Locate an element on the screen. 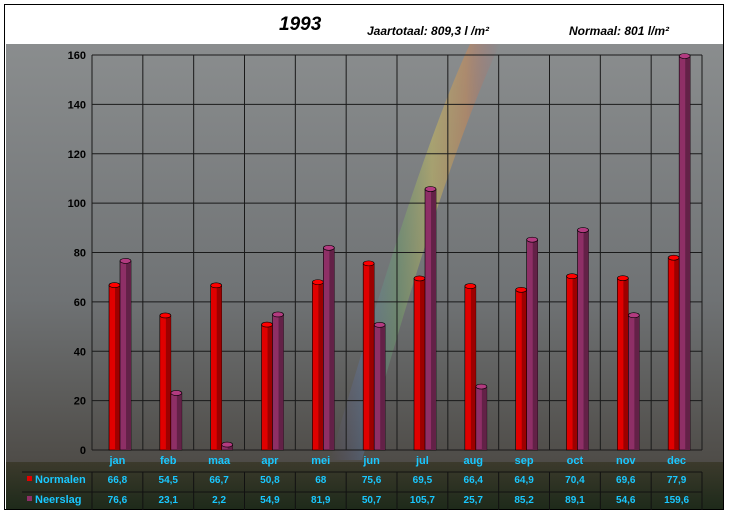 The width and height of the screenshot is (730, 517). y-tick-label: 80 is located at coordinates (80, 254).